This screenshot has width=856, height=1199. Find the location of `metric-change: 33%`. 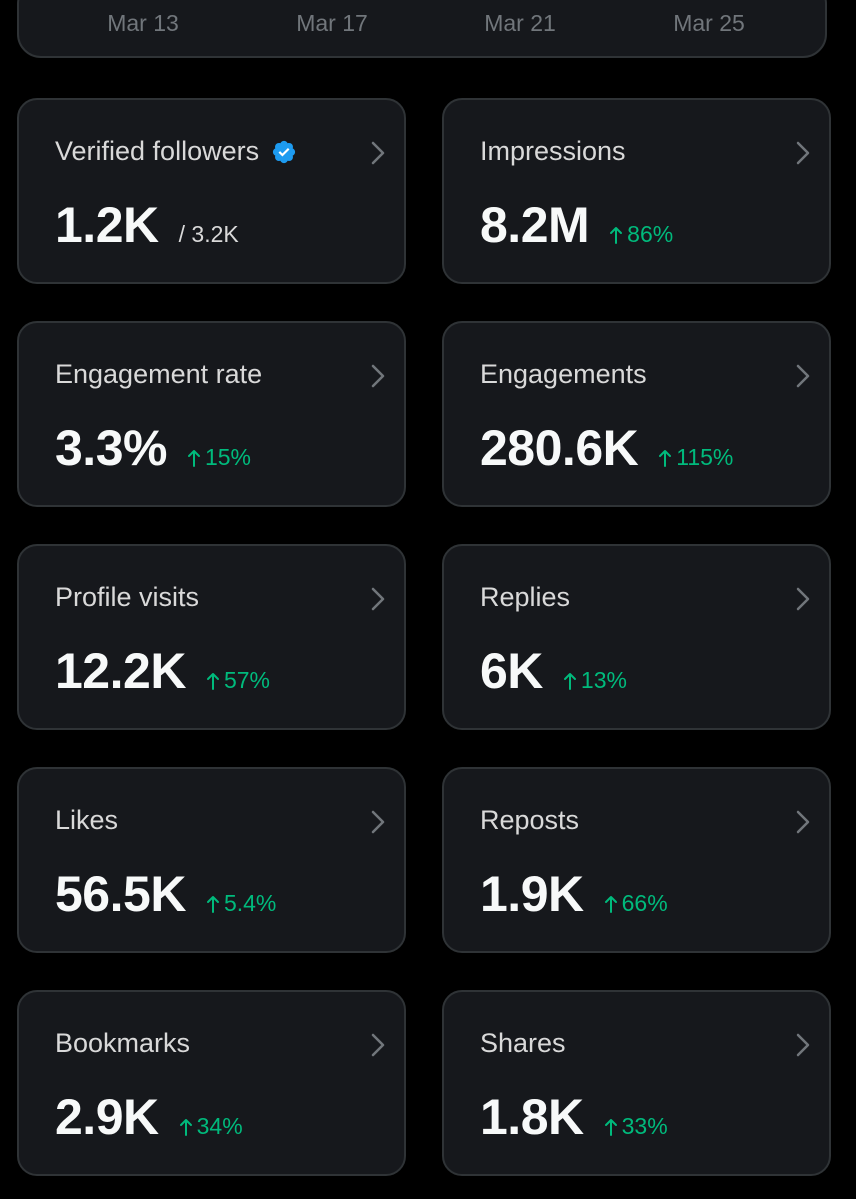

metric-change: 33% is located at coordinates (636, 1126).